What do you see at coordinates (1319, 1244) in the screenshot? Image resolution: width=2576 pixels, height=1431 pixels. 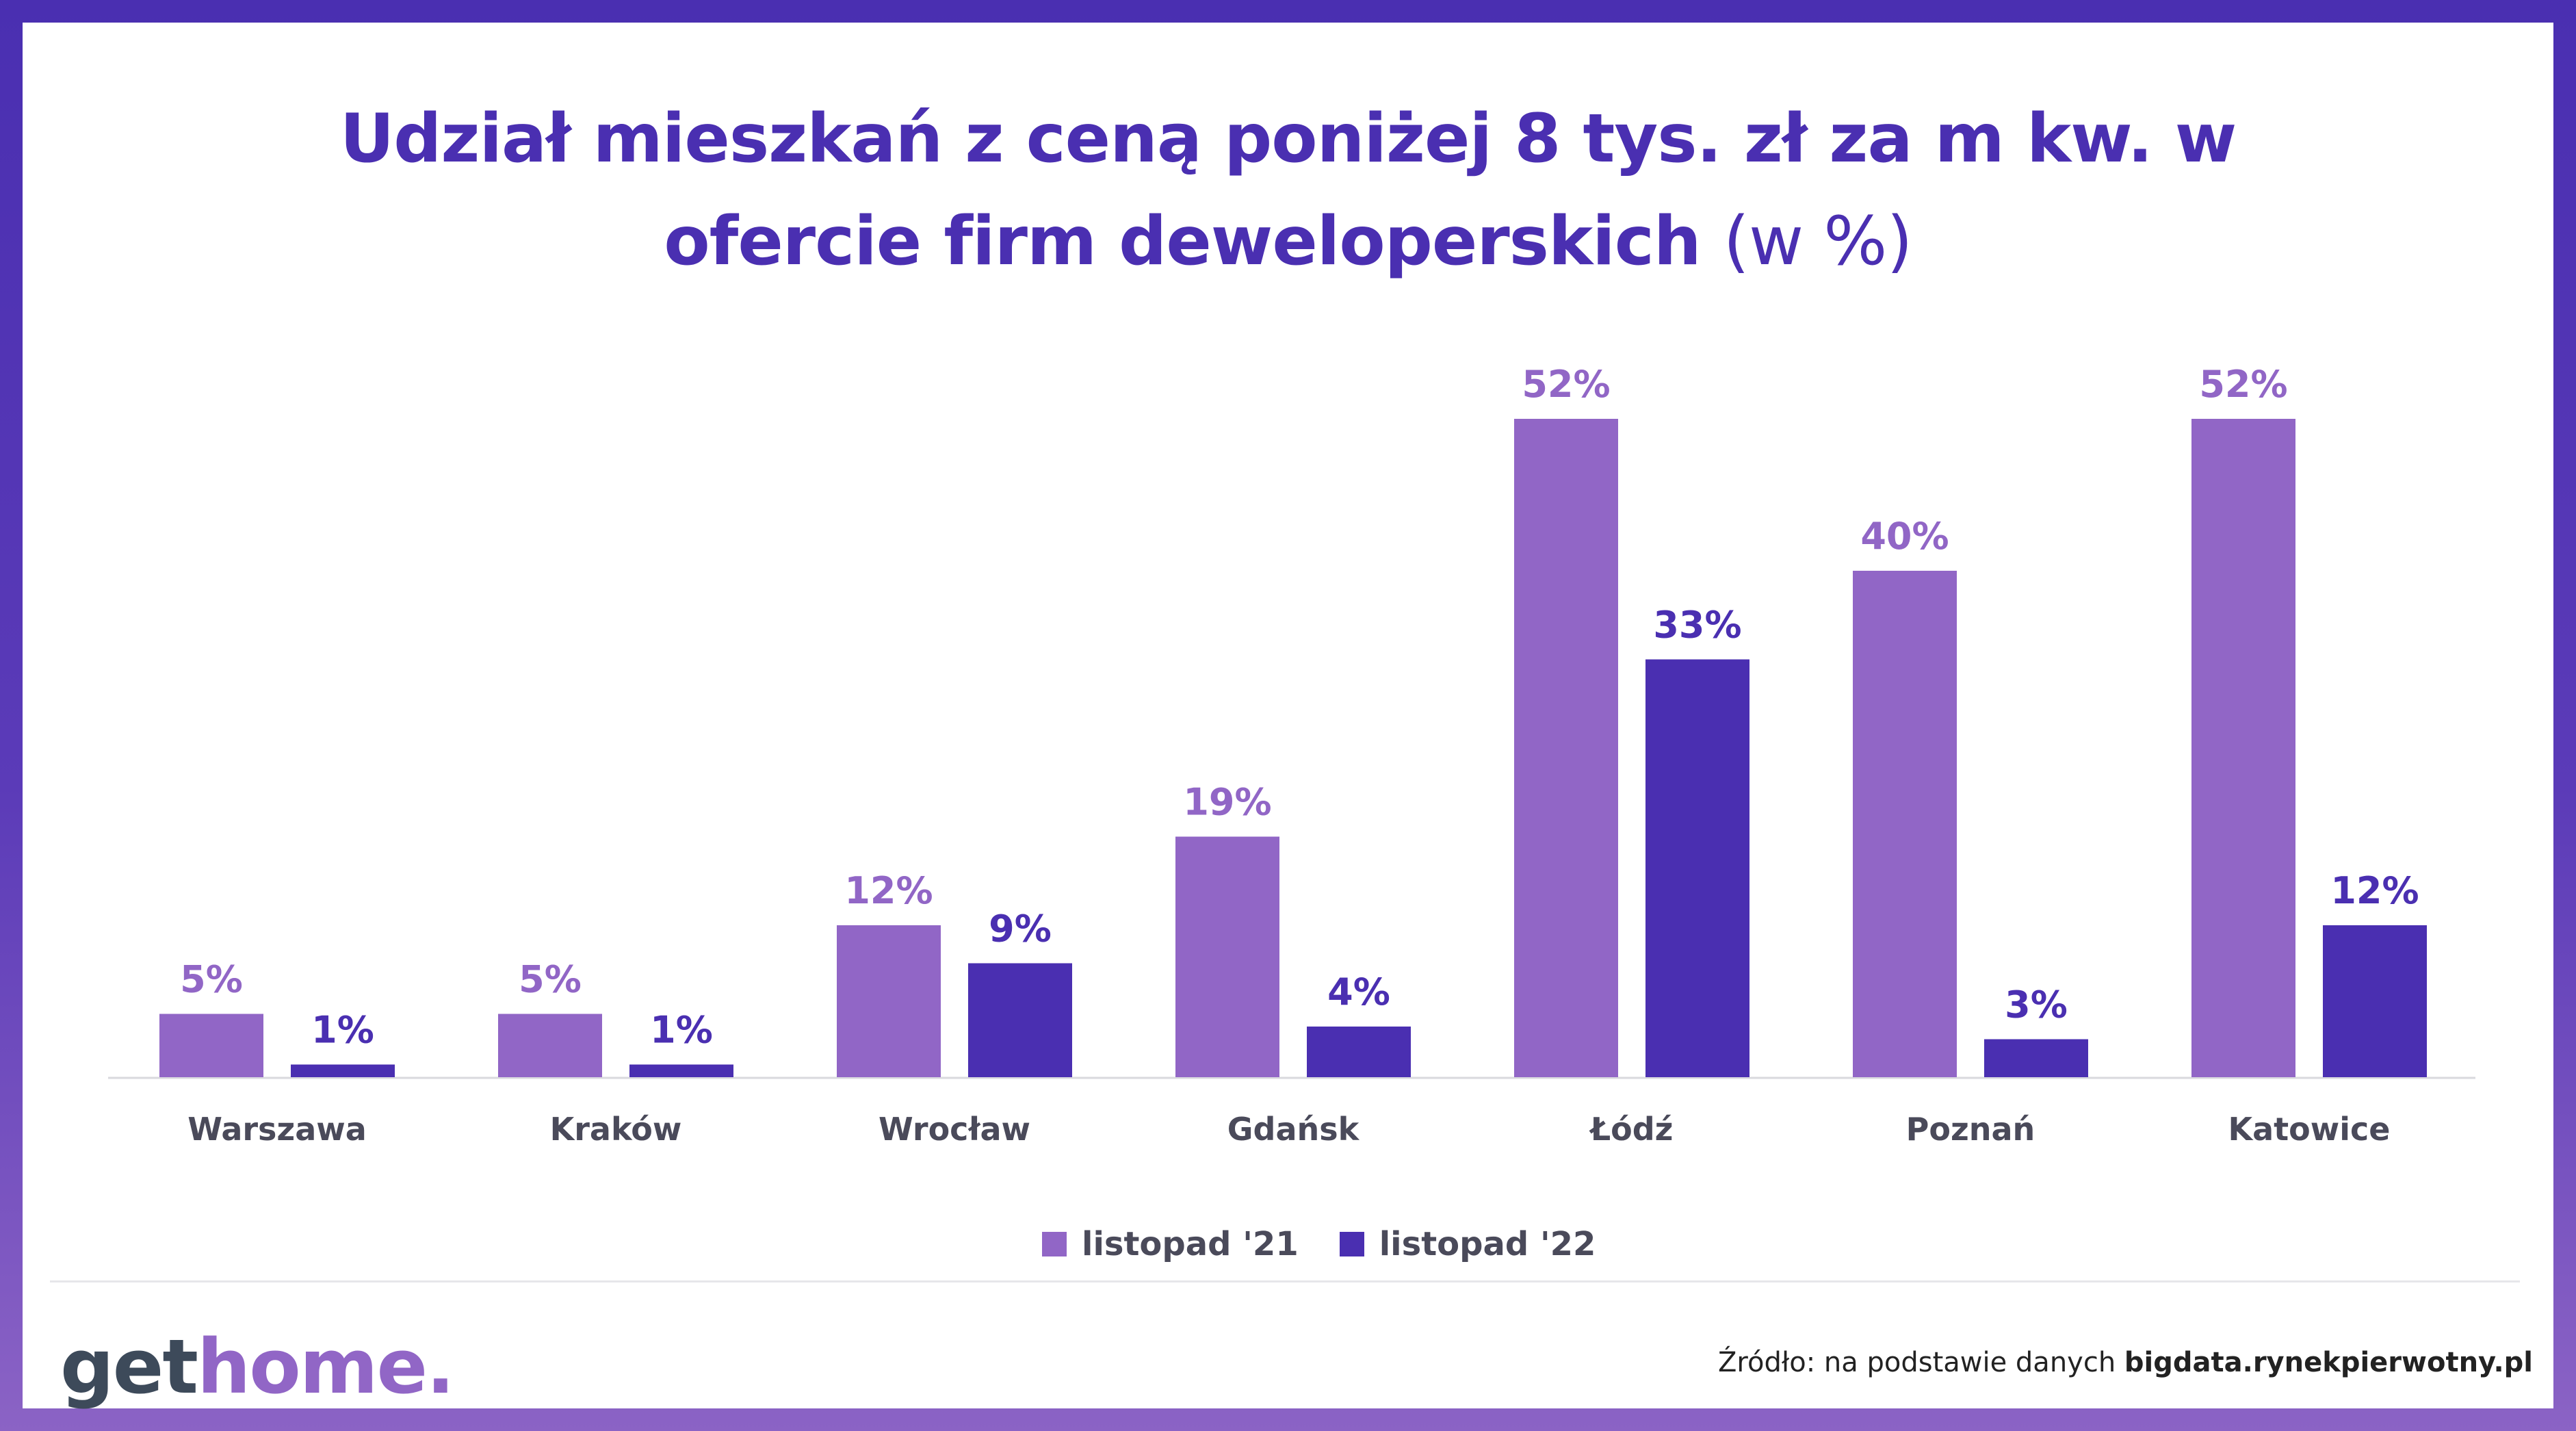 I see `legend: listopad '21 listopad '22` at bounding box center [1319, 1244].